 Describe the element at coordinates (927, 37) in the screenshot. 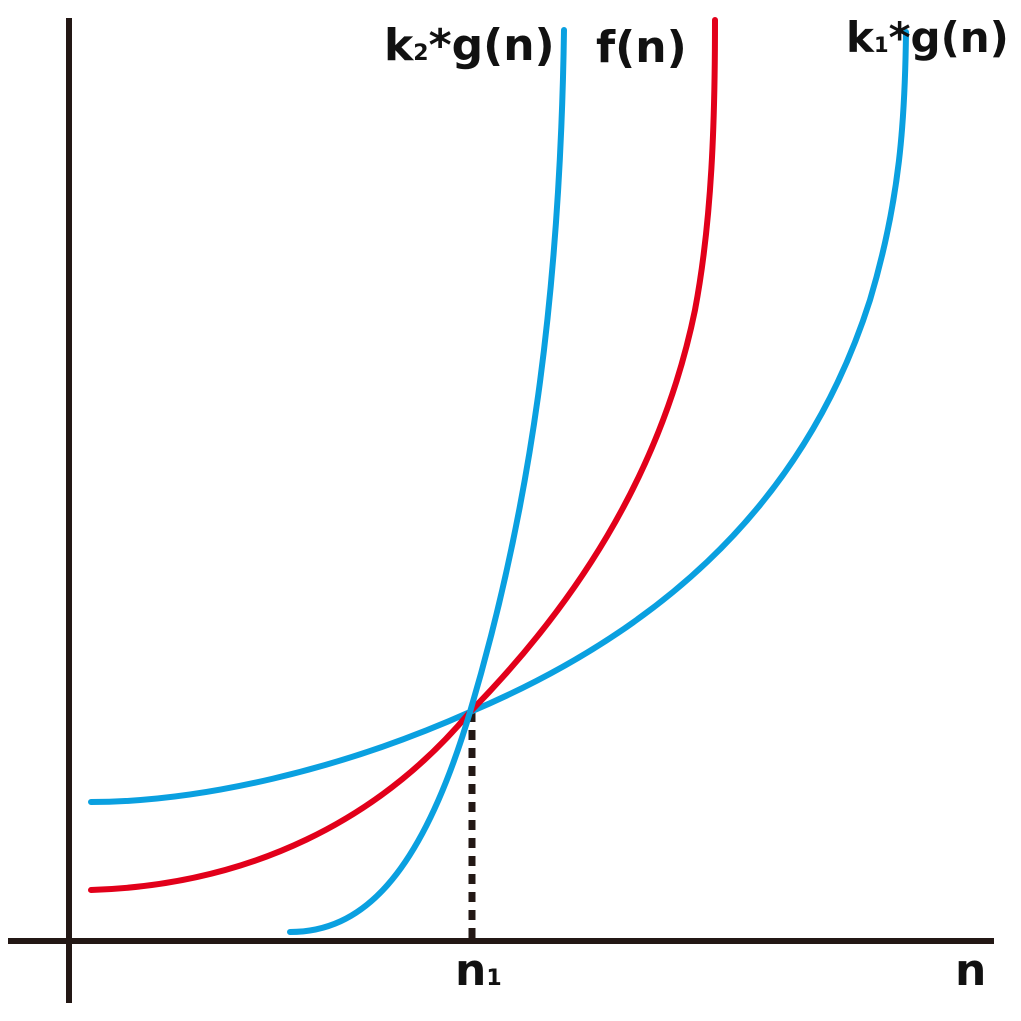

I see `k1-g-n-label: k1*g(n)` at that location.